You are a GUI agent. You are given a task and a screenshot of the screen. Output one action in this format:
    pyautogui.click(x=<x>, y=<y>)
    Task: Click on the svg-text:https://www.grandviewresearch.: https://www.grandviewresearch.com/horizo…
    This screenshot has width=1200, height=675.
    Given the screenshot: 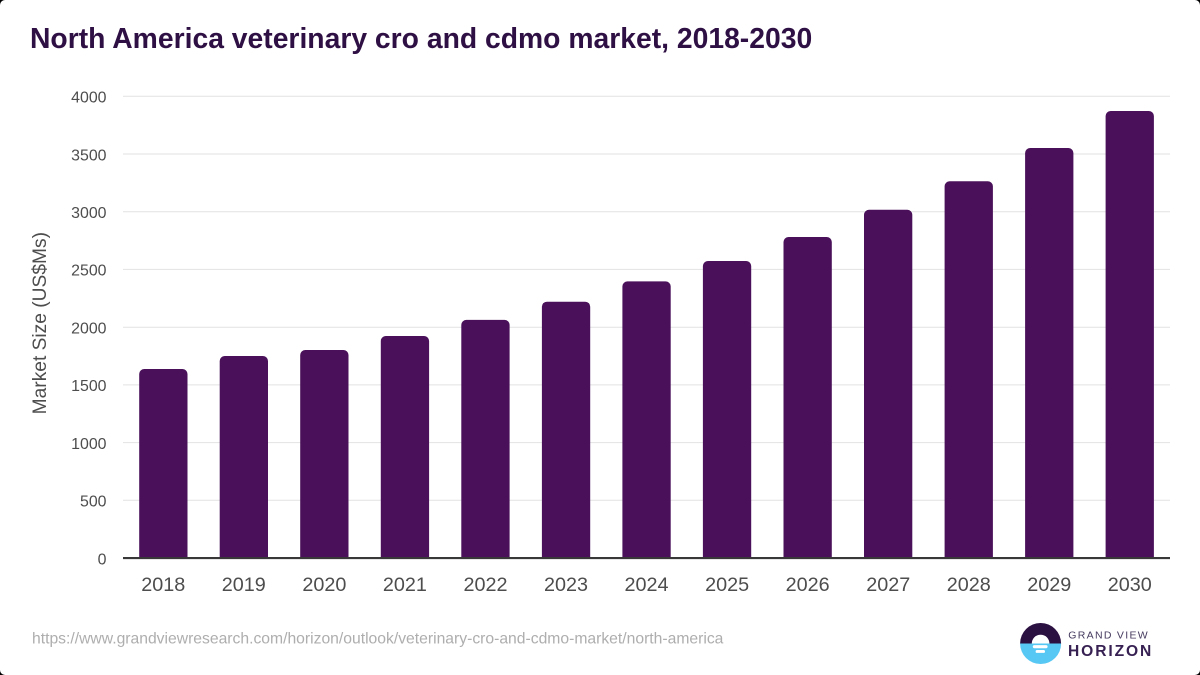 What is the action you would take?
    pyautogui.click(x=378, y=639)
    